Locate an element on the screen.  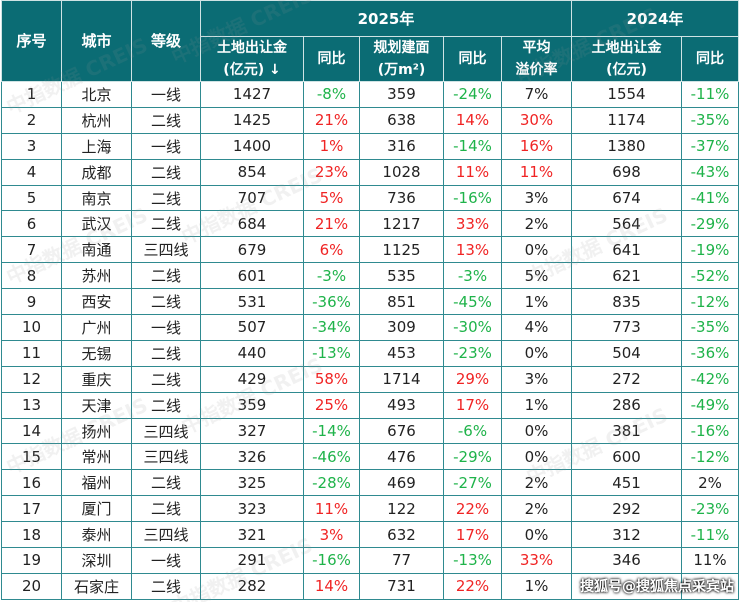
table-row: 11 无锡 二线 440 -13% 453 -23% 0% 504 -36% is located at coordinates (370, 353).